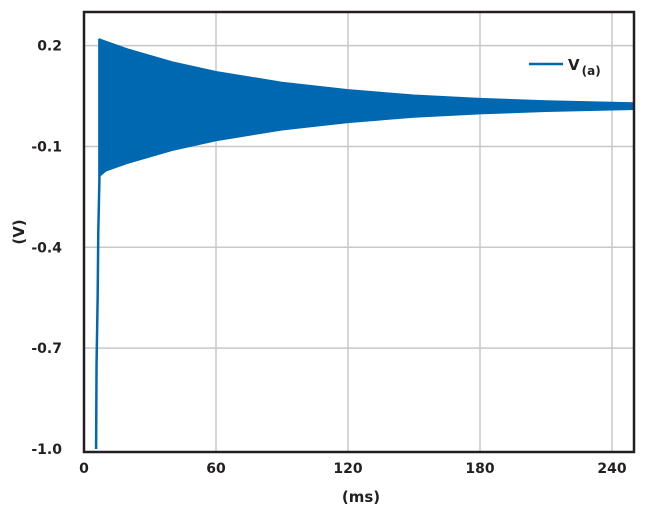  I want to click on y-tick-label: -0.4, so click(46, 248).